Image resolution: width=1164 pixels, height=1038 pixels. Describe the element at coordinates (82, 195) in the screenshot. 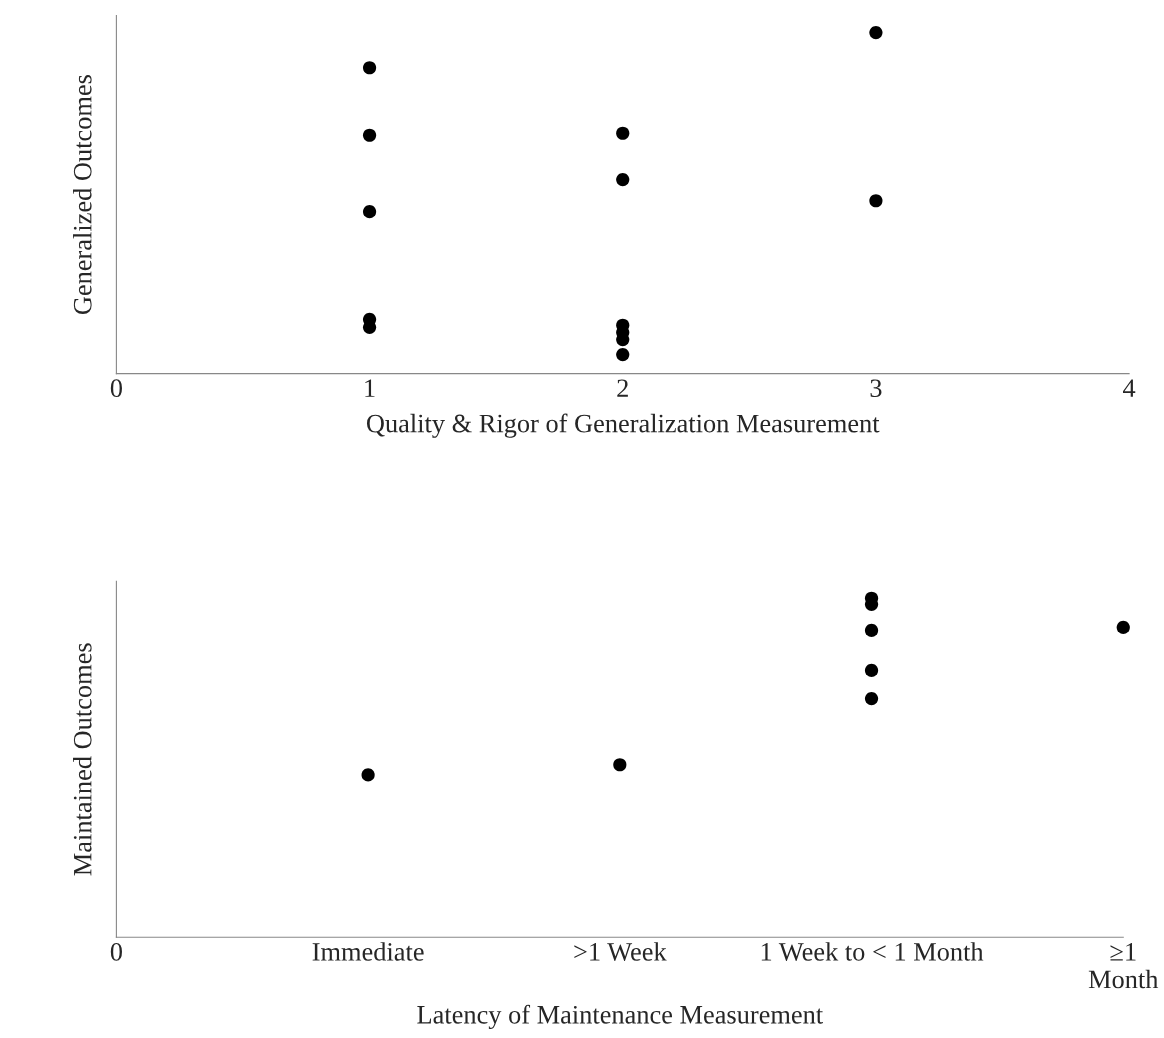

I see `y-axis-title: Generalized Outcomes` at that location.